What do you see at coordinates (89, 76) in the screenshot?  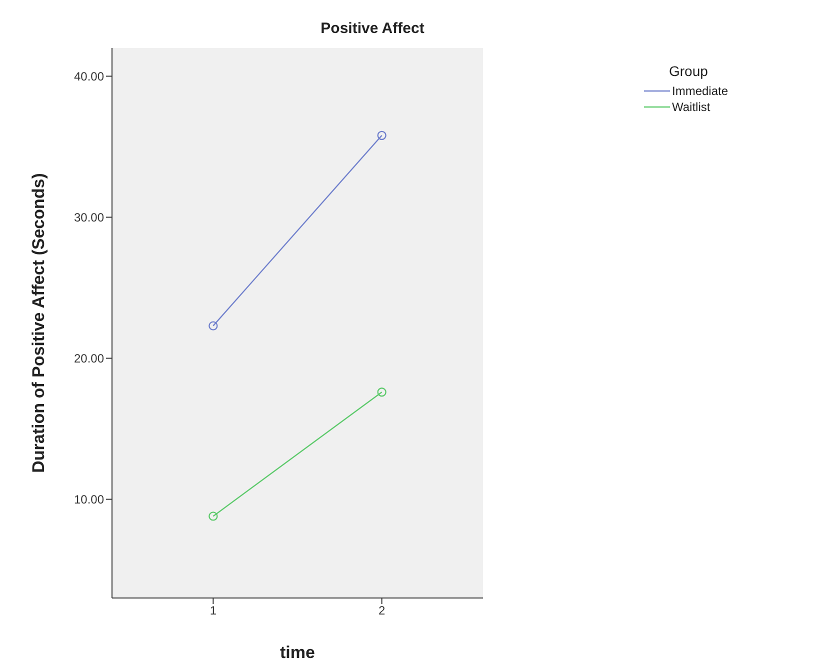 I see `y-tick-label: 40.00` at bounding box center [89, 76].